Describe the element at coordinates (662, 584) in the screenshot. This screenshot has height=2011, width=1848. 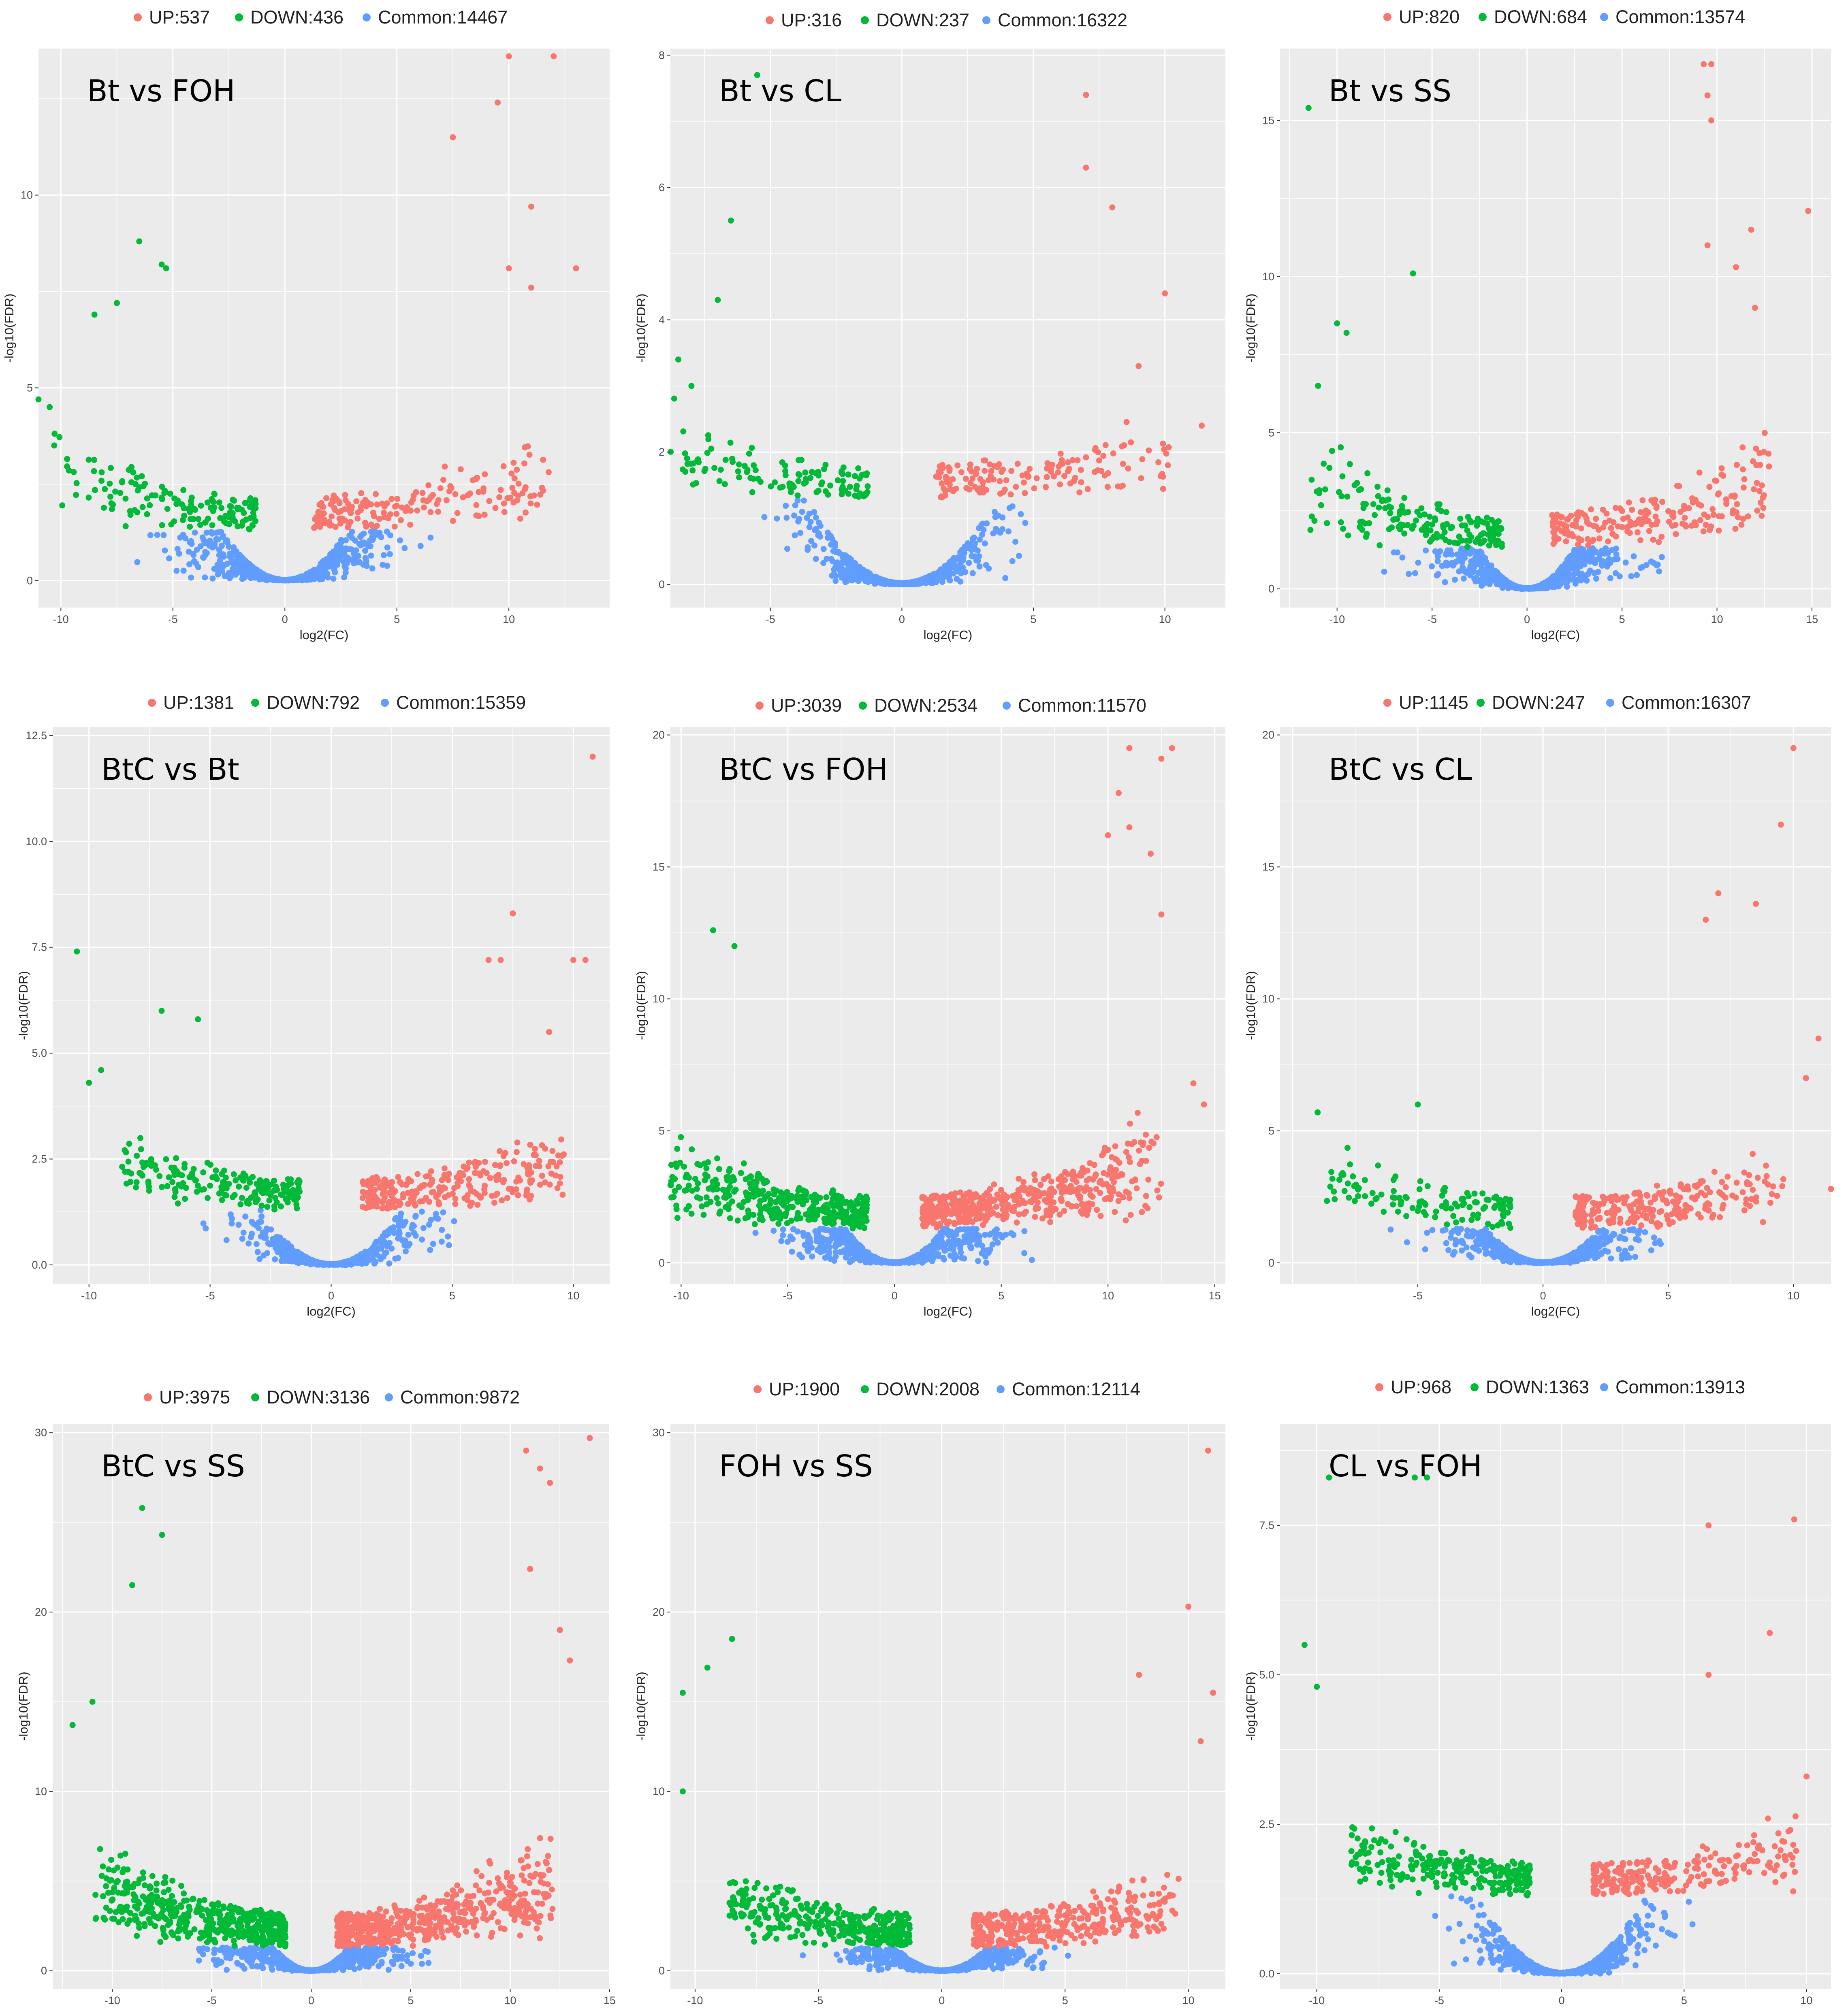
I see `y-tick-label: 0` at that location.